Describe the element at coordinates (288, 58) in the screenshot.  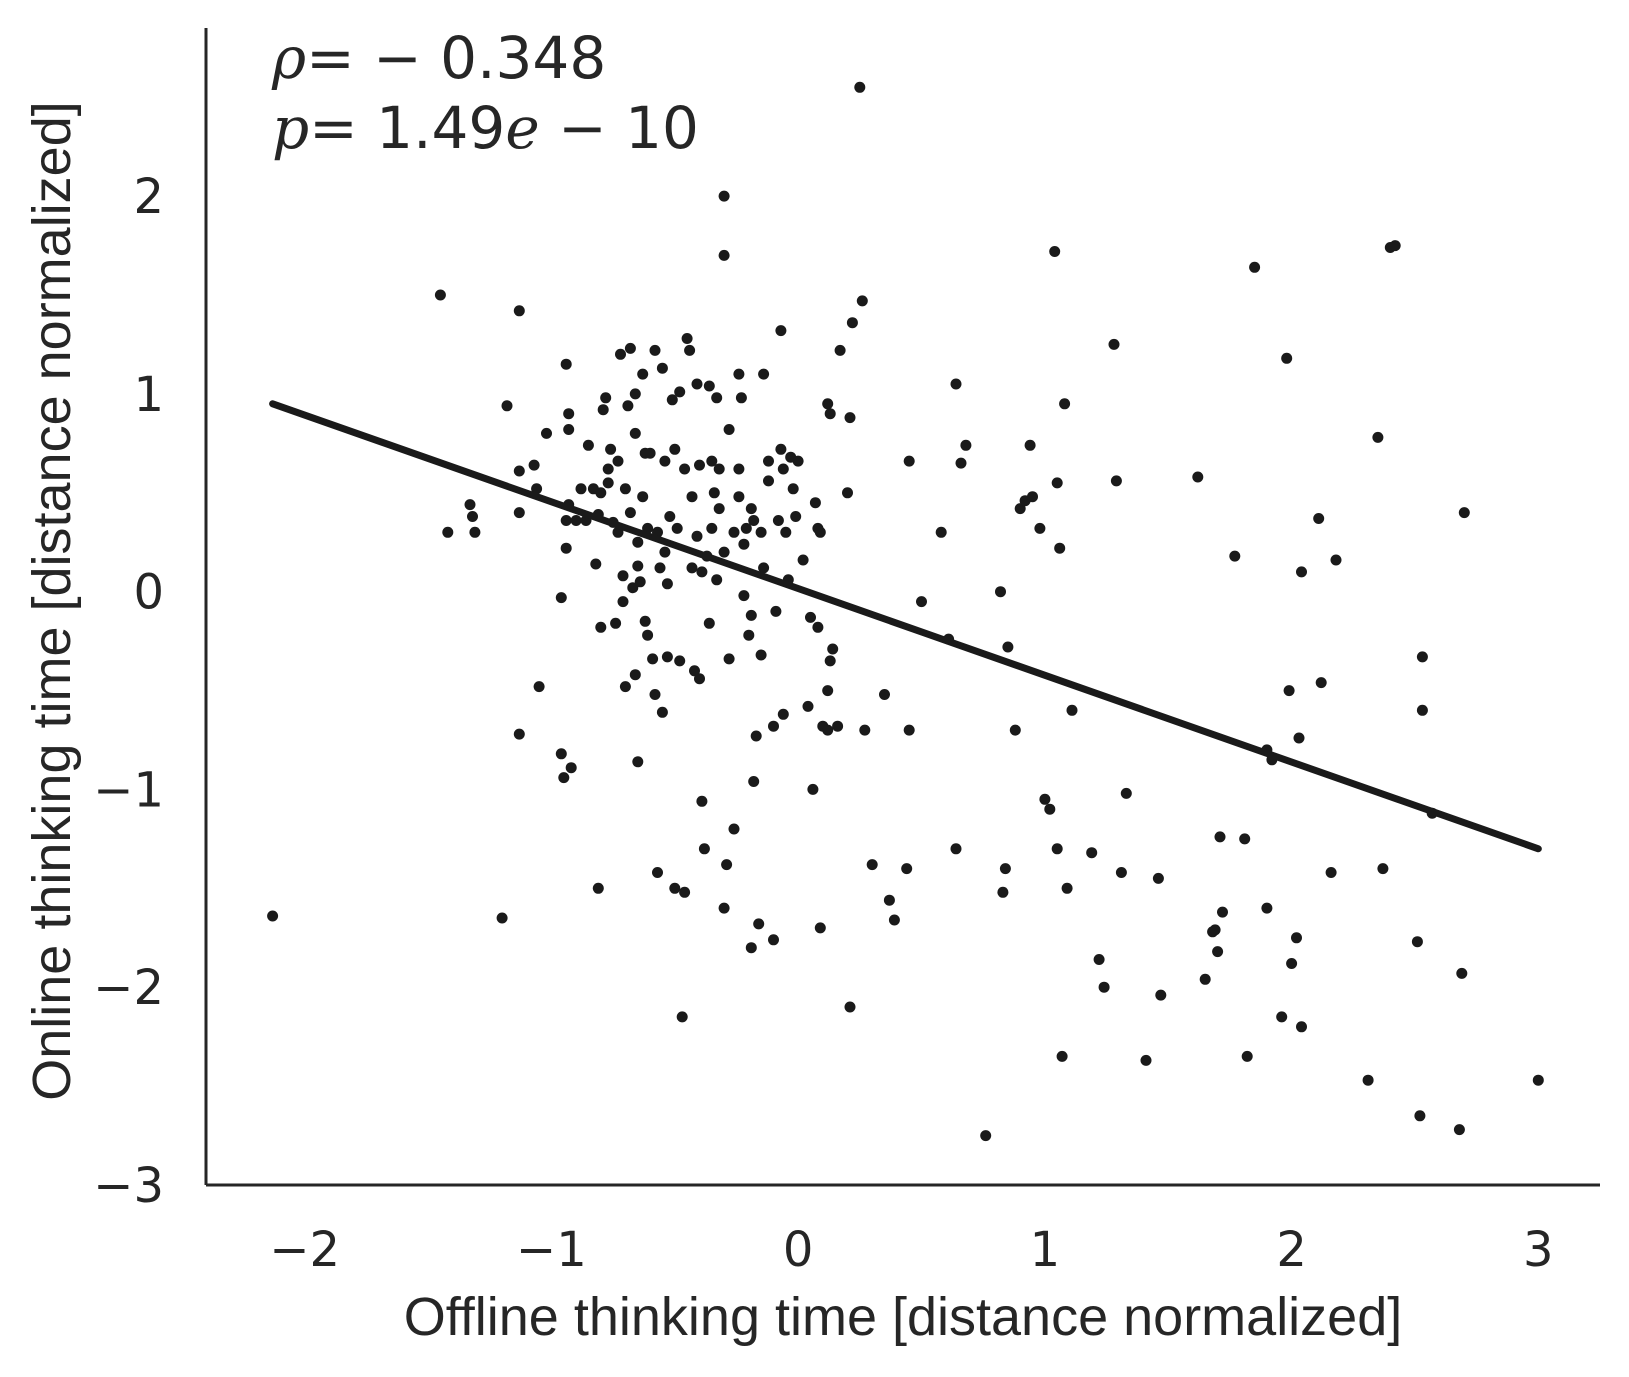
I see `rho-symbol: ρ` at that location.